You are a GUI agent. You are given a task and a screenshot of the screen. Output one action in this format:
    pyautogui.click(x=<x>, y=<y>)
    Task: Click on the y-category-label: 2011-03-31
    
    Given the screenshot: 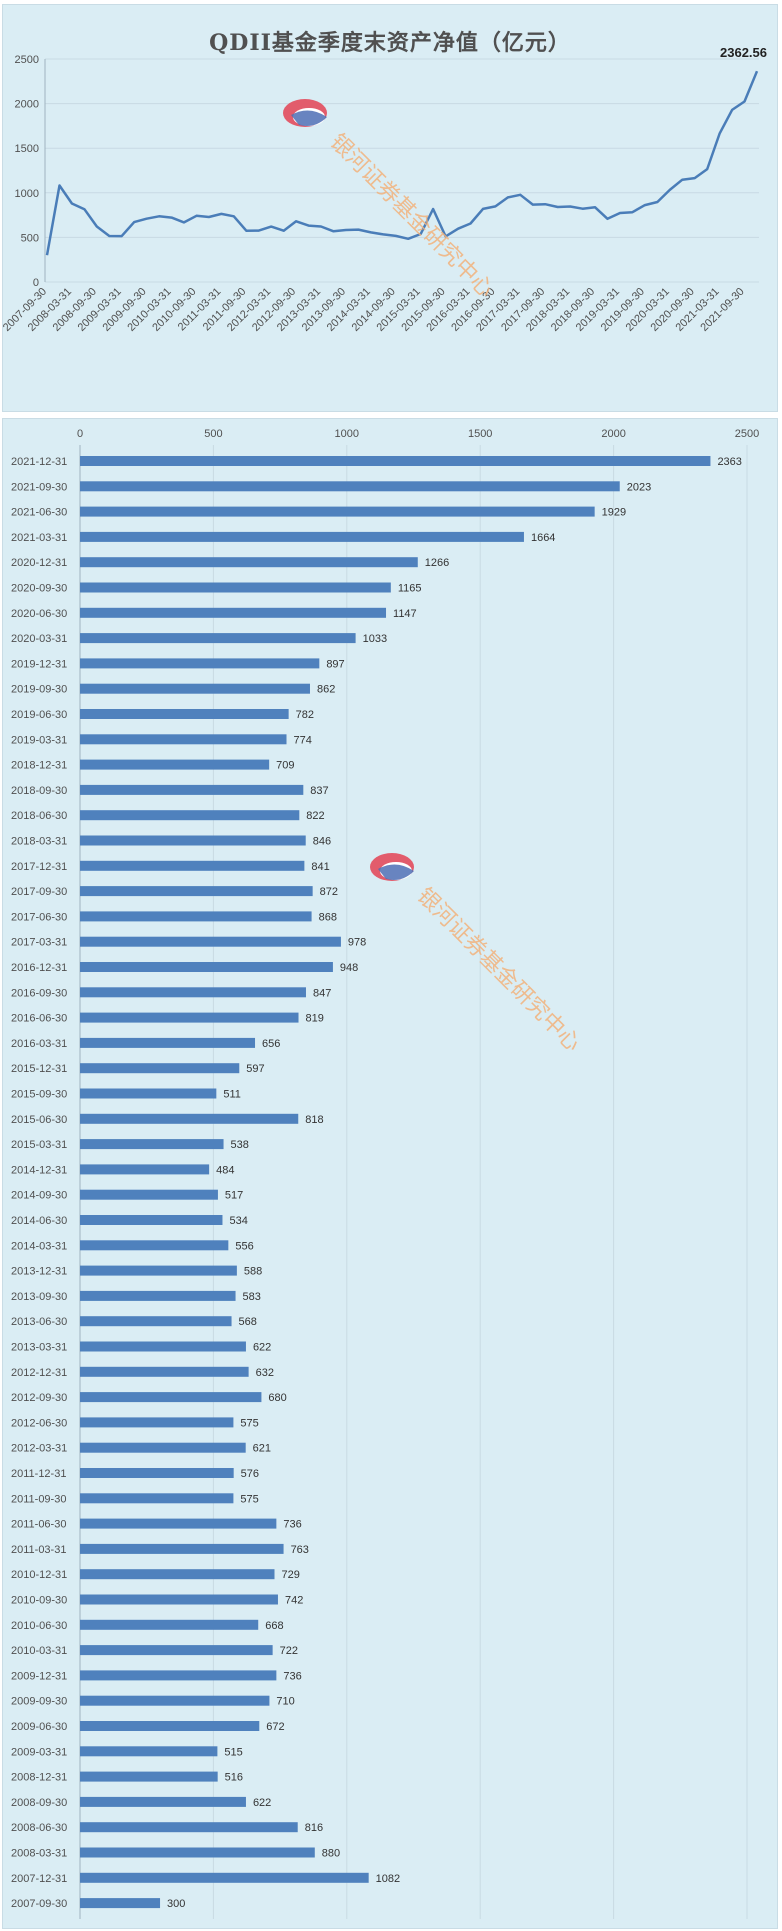 What is the action you would take?
    pyautogui.click(x=38, y=1550)
    